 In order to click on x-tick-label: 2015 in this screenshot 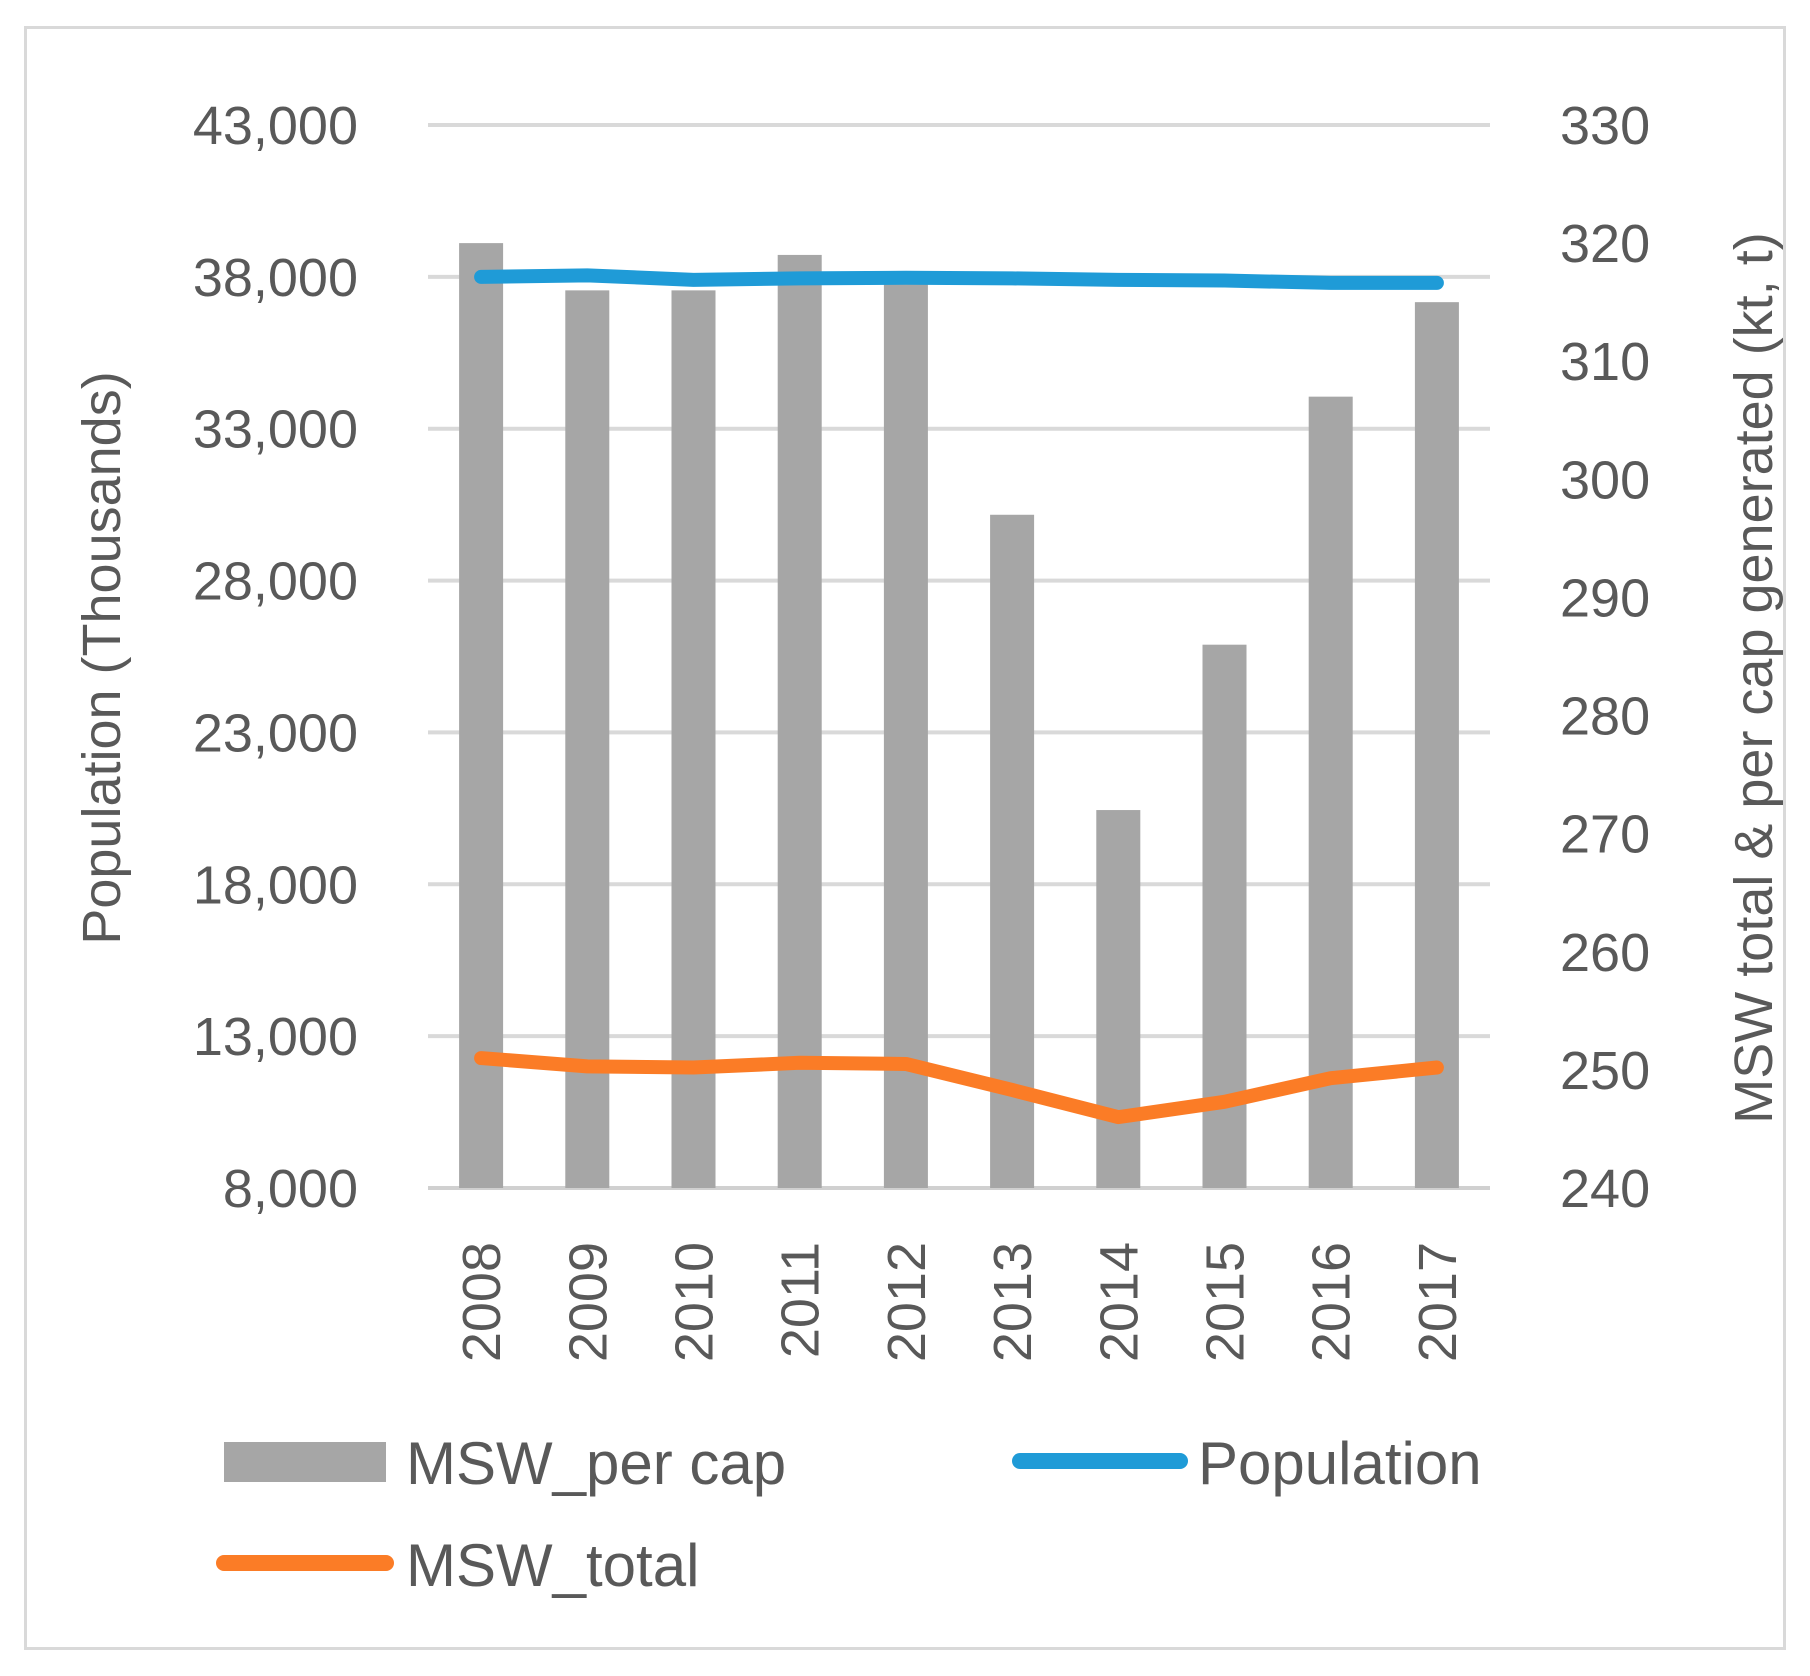, I will do `click(1226, 1302)`.